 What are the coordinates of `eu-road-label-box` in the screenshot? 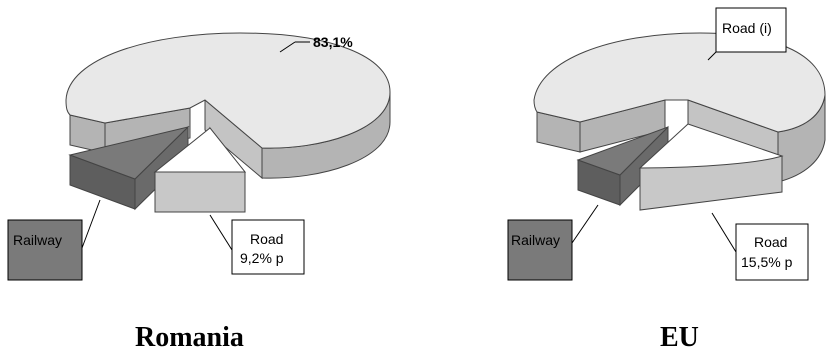 It's located at (772, 252).